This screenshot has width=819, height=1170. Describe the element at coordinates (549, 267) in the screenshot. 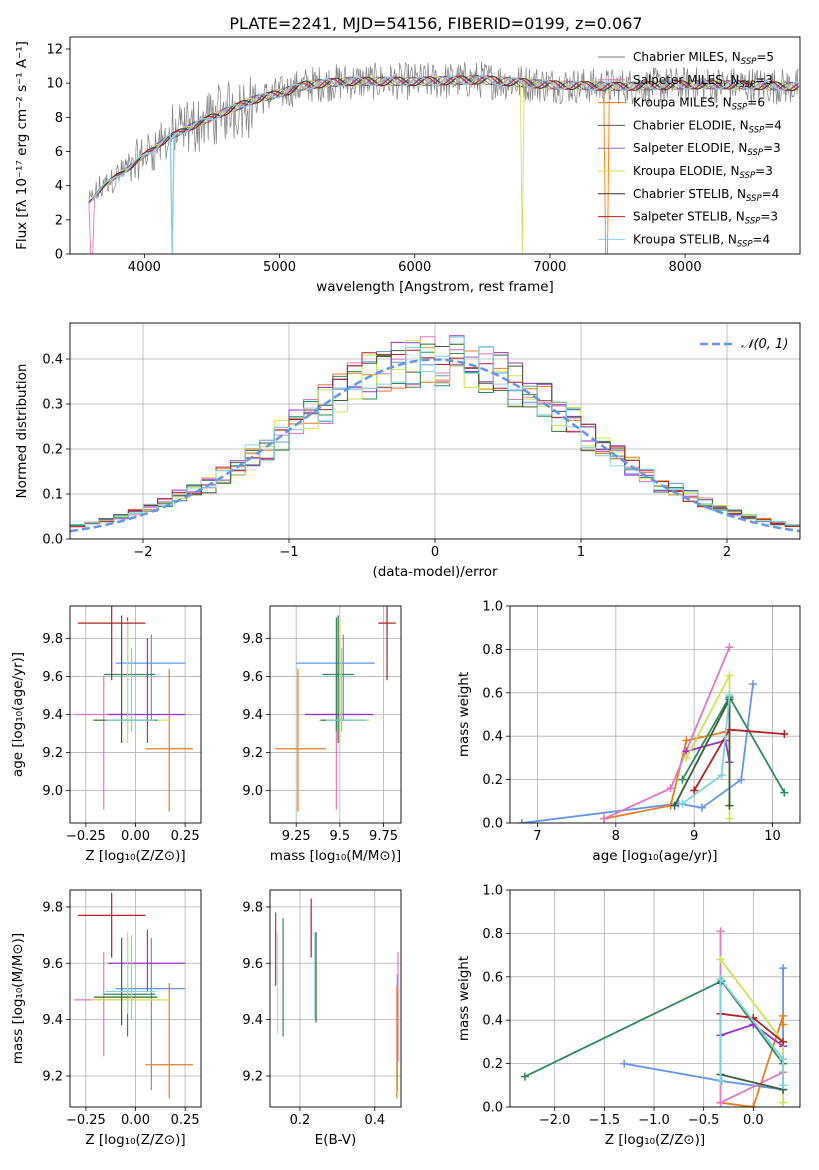

I see `tick-label-x: 7000` at that location.